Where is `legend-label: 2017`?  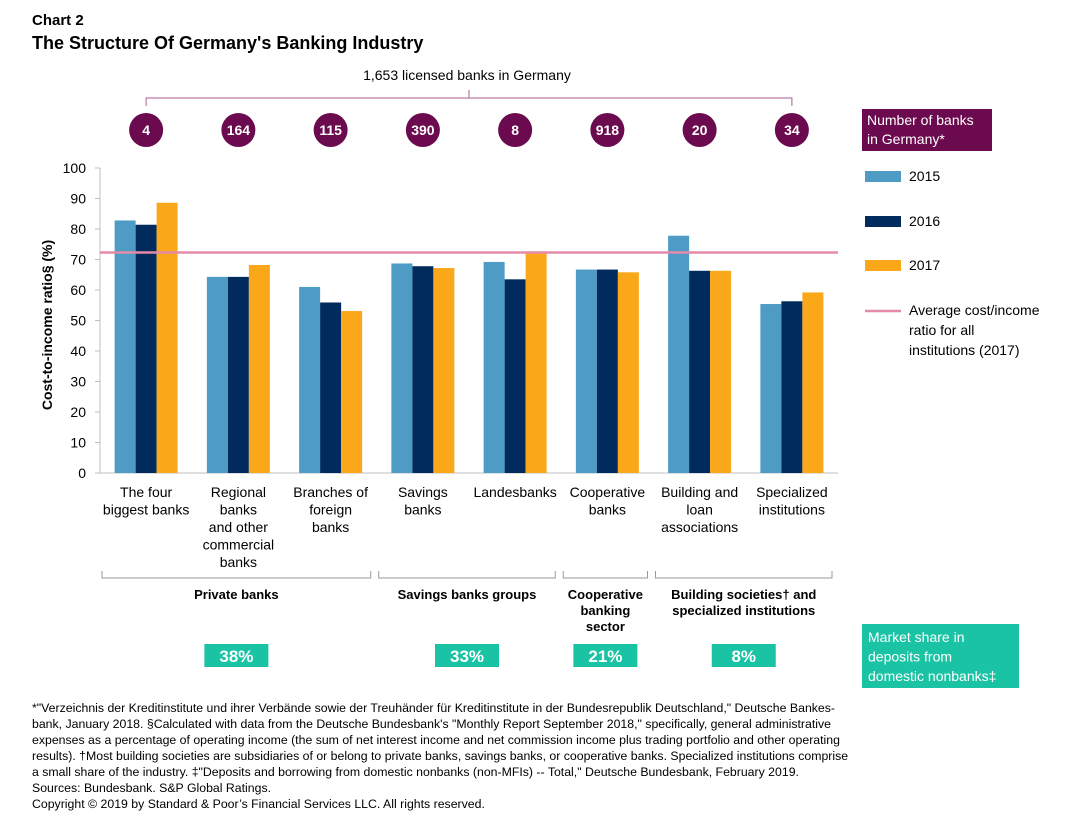 legend-label: 2017 is located at coordinates (924, 265).